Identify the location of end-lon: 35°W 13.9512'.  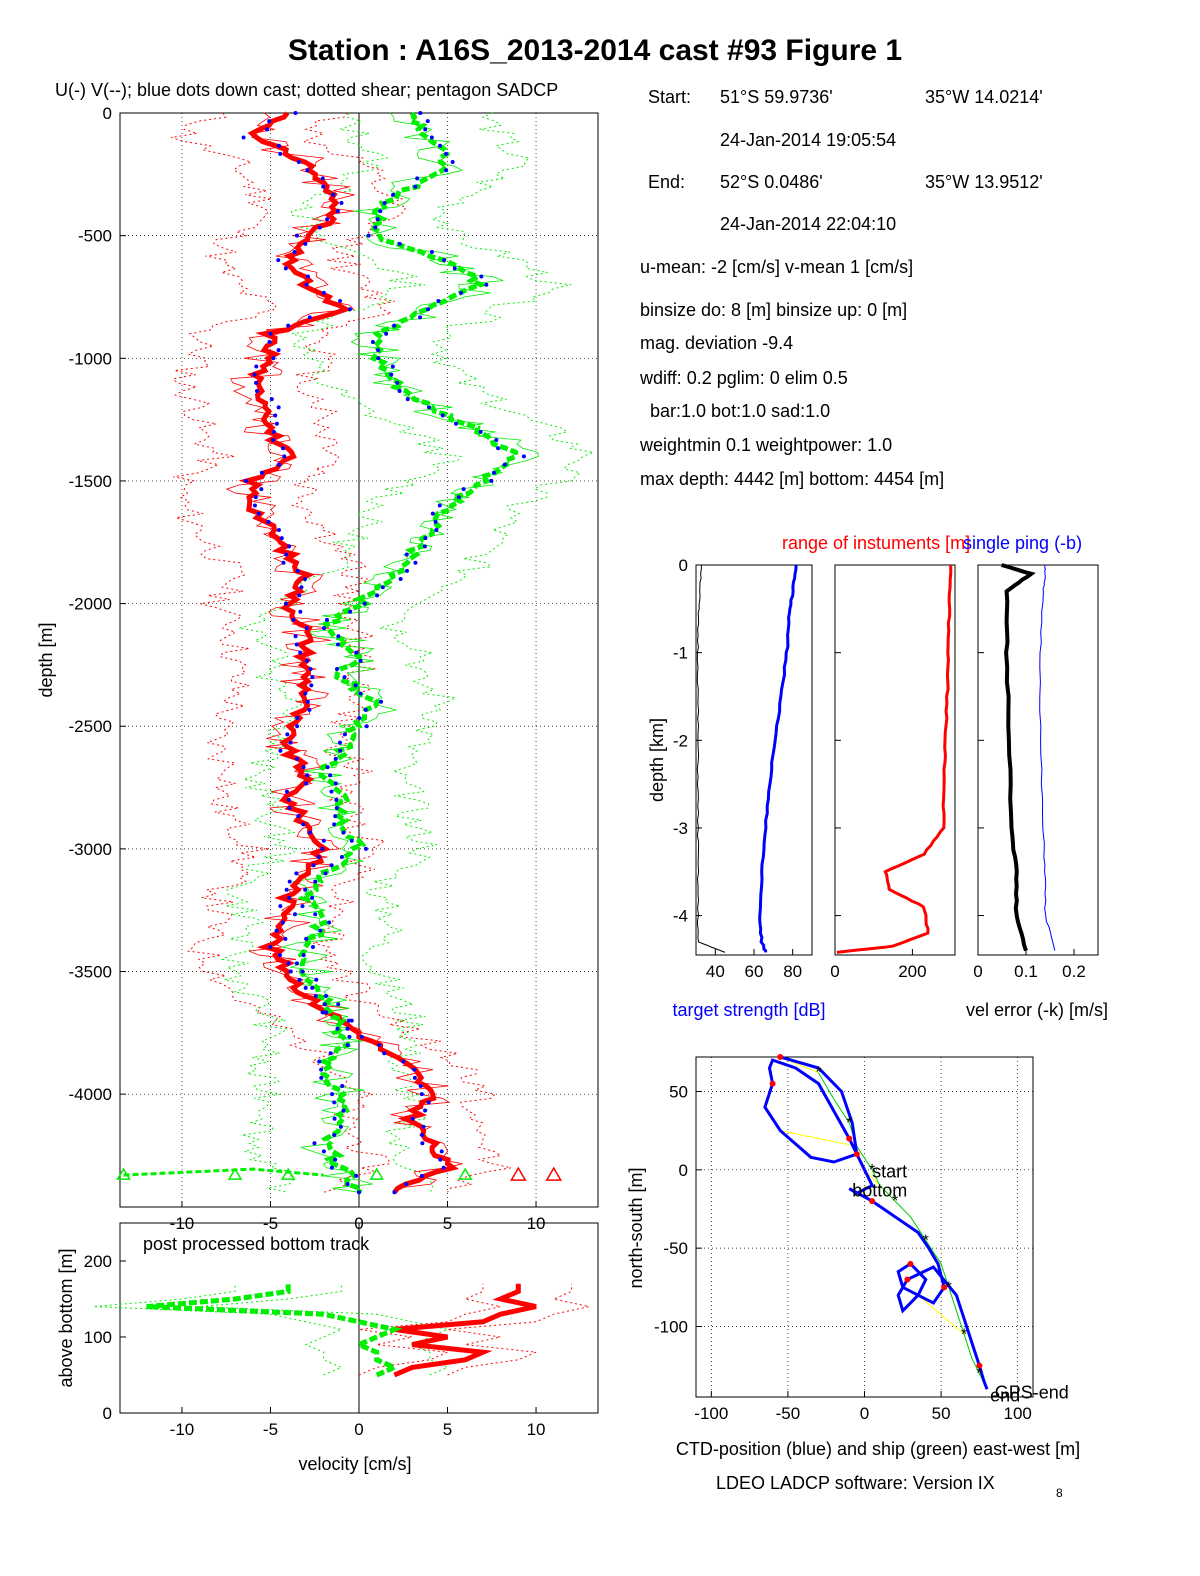
(984, 182).